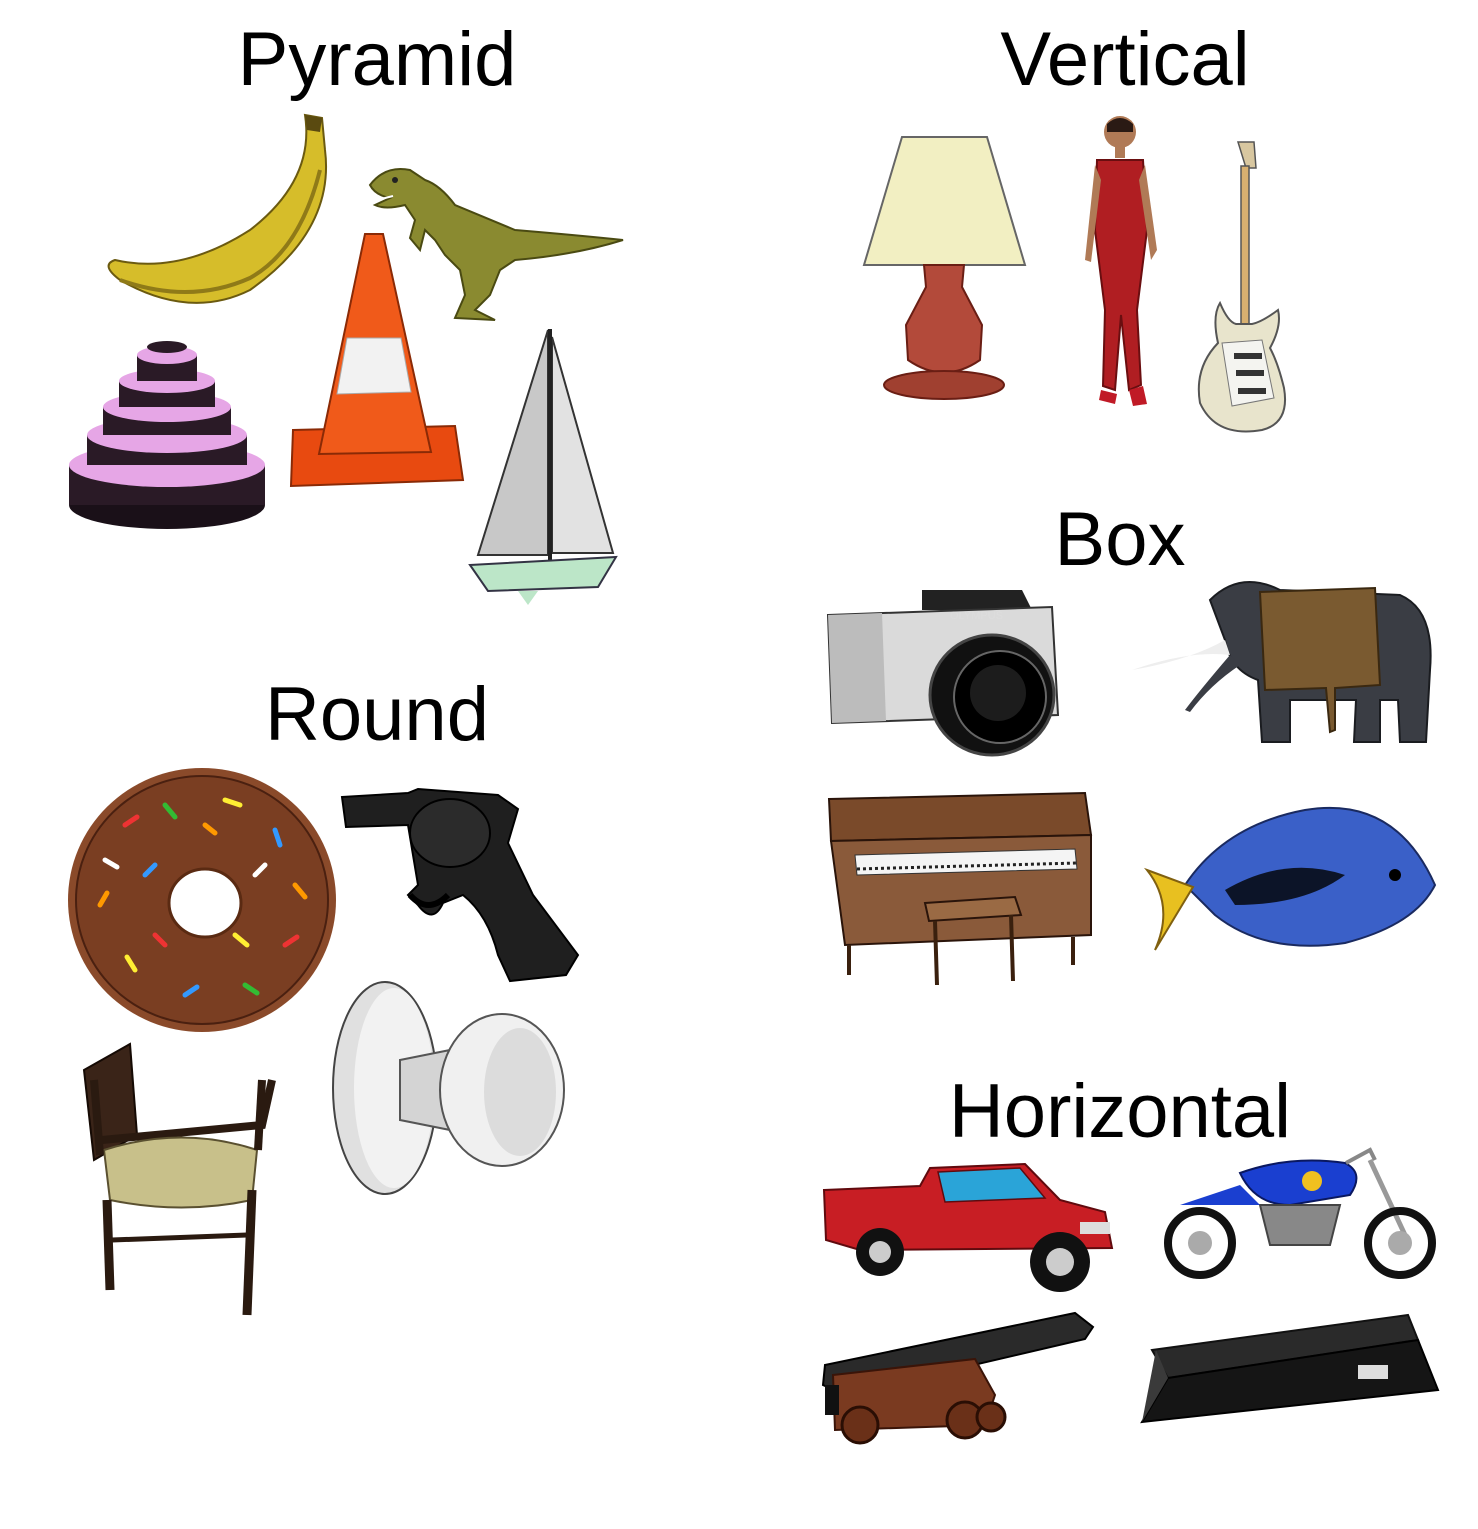  I want to click on elephant-icon, so click(1287, 660).